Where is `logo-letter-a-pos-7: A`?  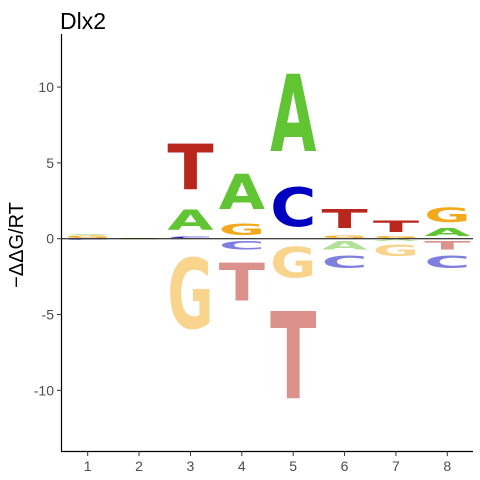 logo-letter-a-pos-7: A is located at coordinates (396, 240).